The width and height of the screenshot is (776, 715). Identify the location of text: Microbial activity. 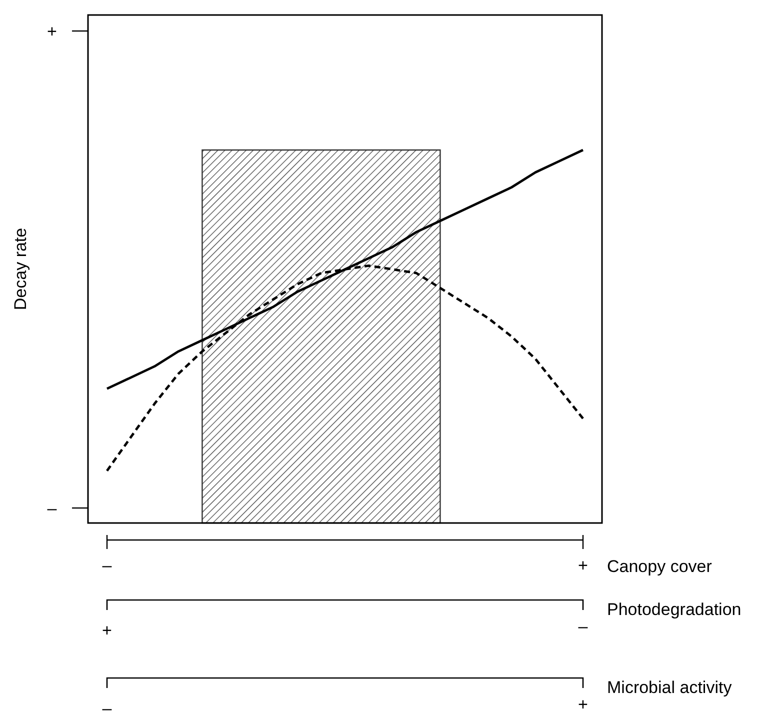
(669, 687).